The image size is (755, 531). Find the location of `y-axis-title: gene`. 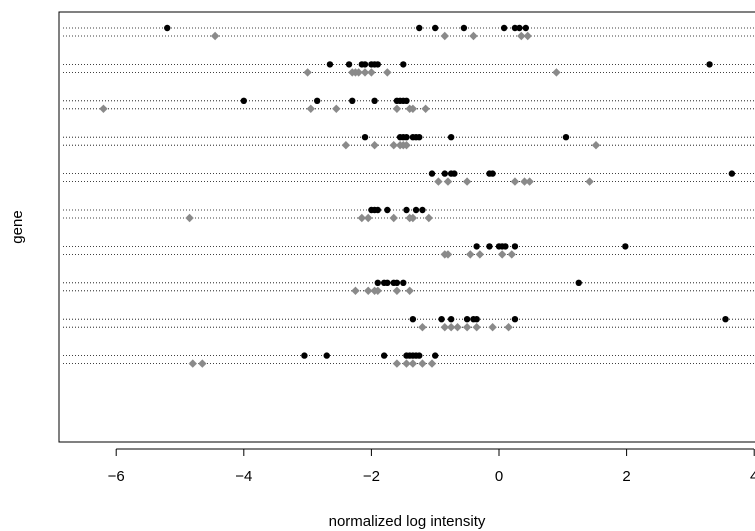

y-axis-title: gene is located at coordinates (17, 226).